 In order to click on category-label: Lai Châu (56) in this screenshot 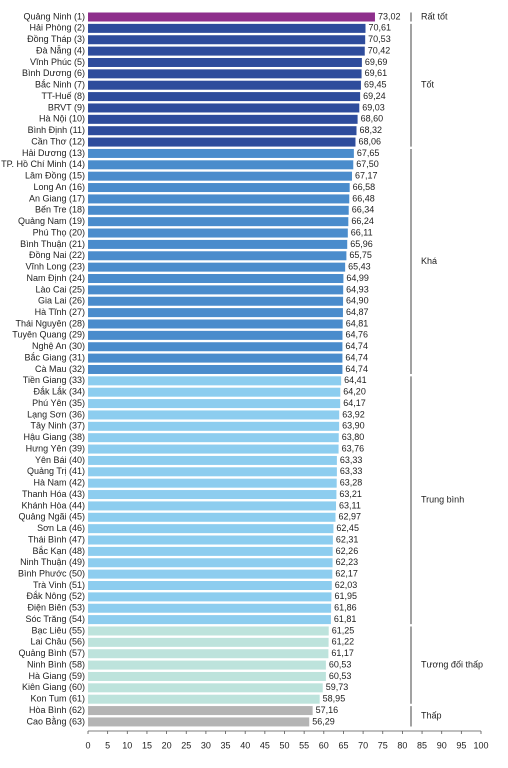, I will do `click(57, 642)`.